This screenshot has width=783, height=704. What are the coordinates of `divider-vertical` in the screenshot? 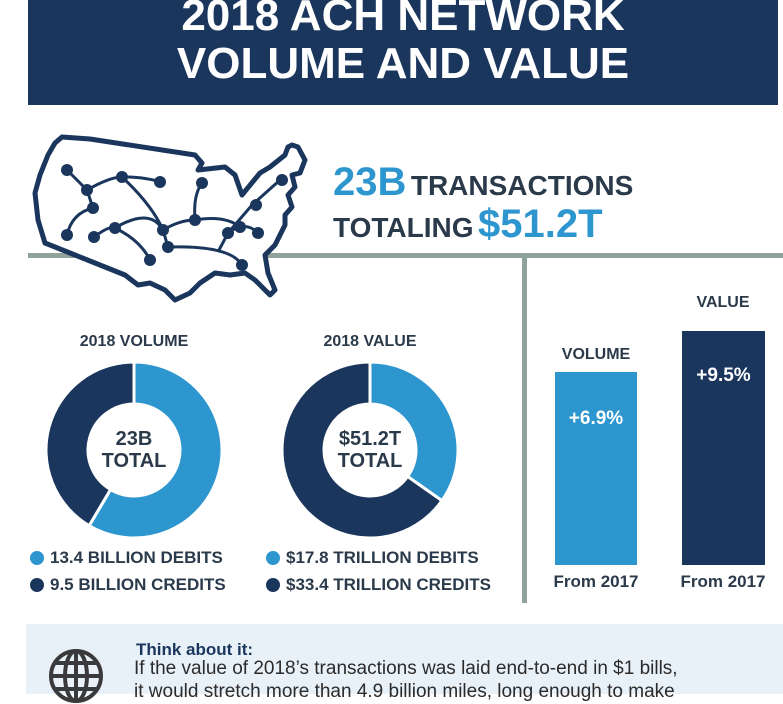 It's located at (524, 428).